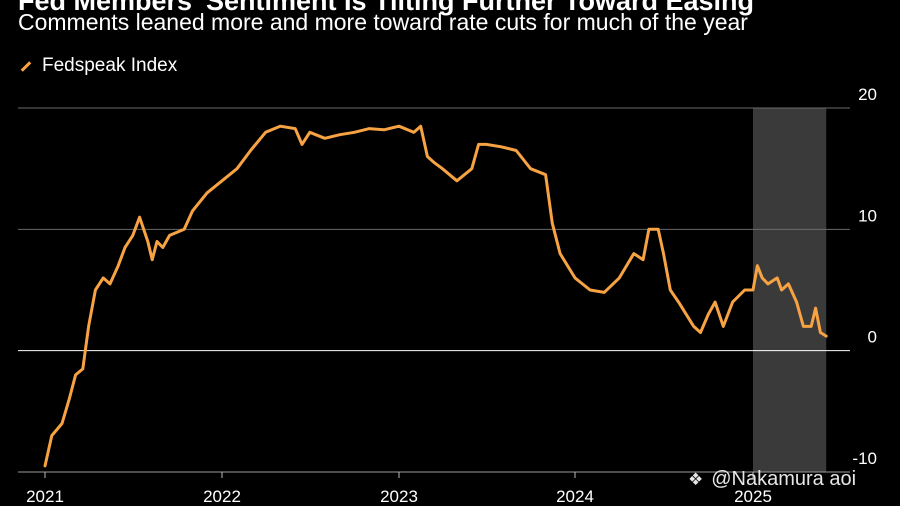 Image resolution: width=900 pixels, height=506 pixels. Describe the element at coordinates (753, 496) in the screenshot. I see `x-tick-label: 2025` at that location.